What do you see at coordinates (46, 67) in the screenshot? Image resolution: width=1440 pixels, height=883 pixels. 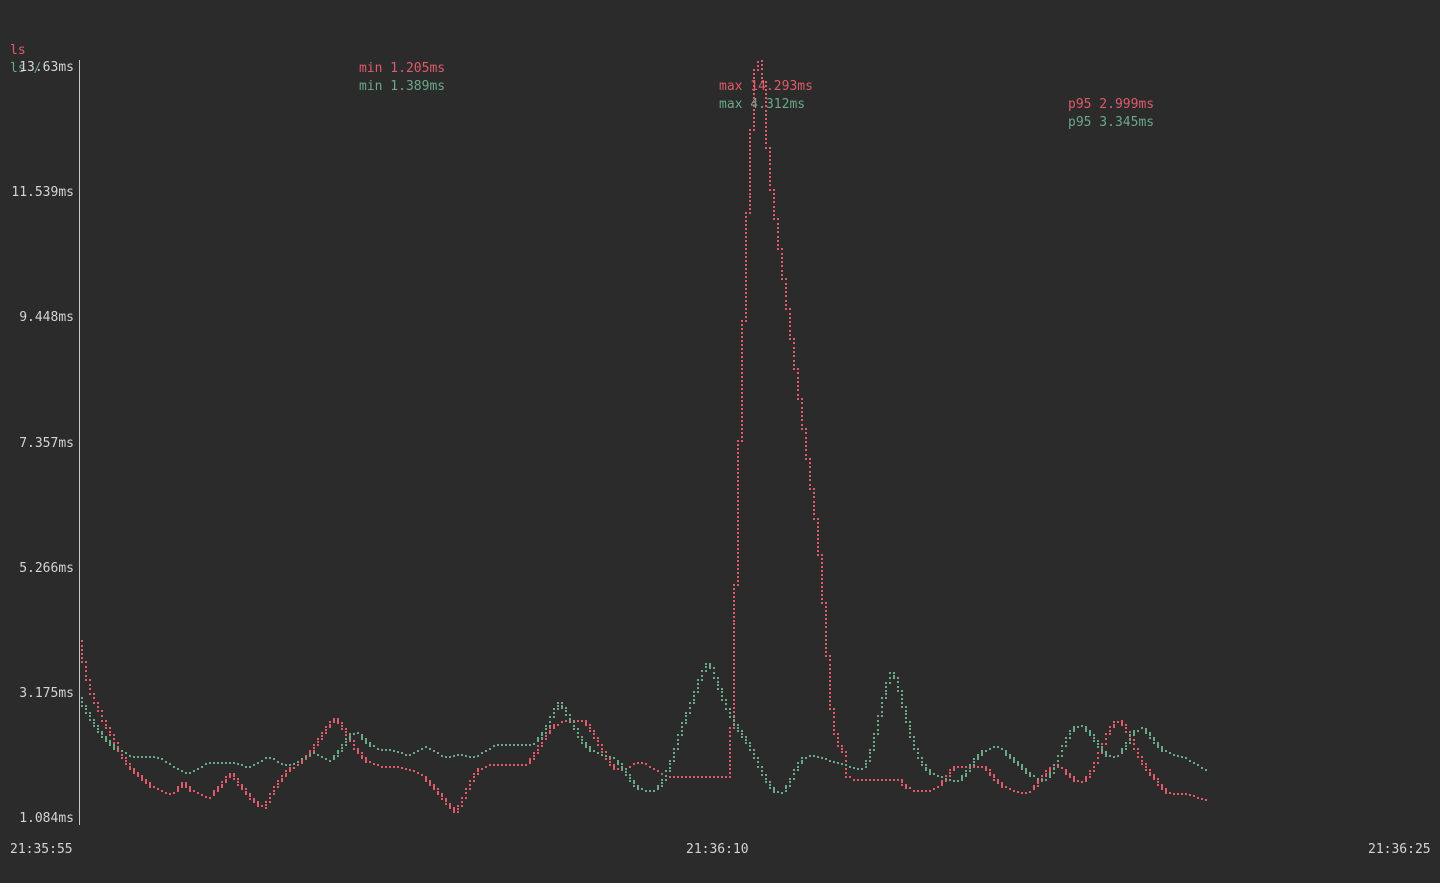 I see `y-axis-tick-label: 13.63ms` at bounding box center [46, 67].